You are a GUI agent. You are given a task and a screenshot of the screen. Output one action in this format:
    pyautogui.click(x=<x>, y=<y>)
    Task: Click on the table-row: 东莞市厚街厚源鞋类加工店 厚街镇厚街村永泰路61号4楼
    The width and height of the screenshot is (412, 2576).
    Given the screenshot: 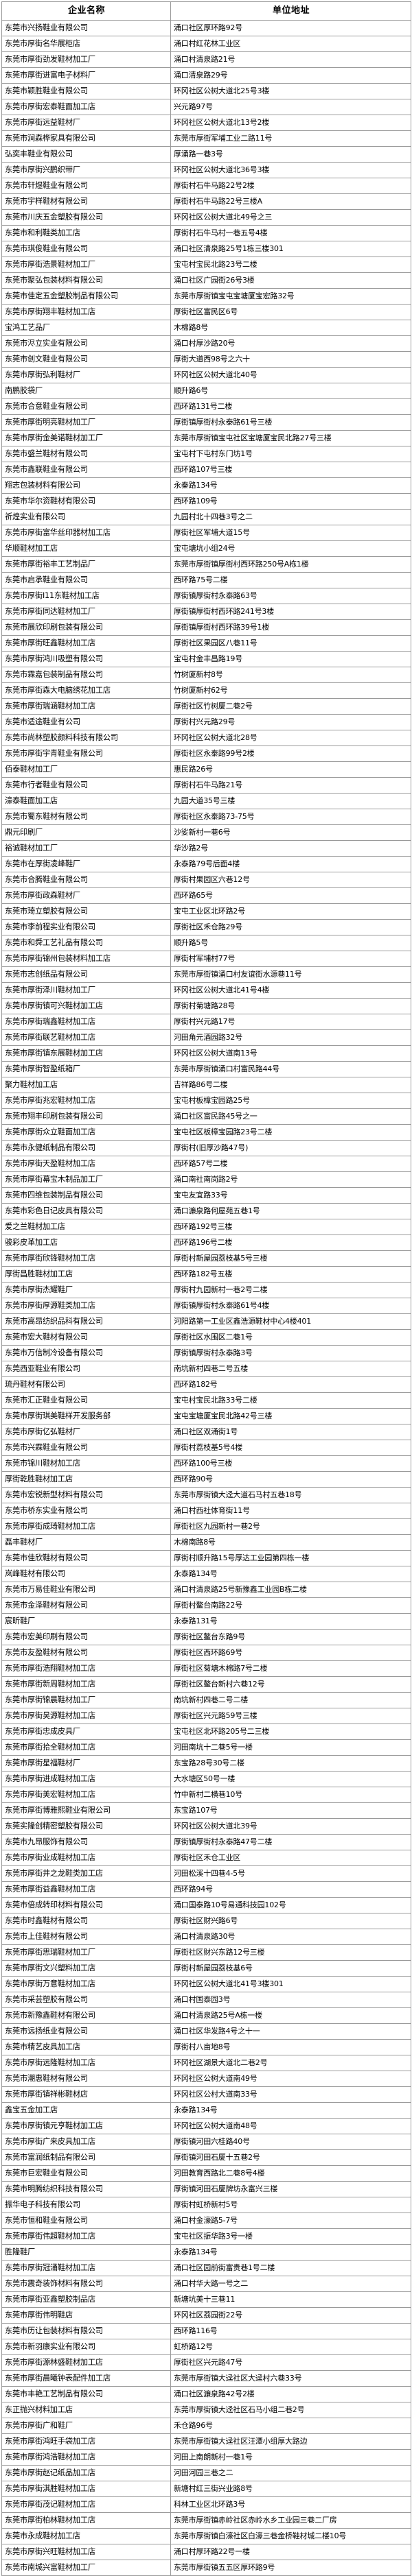 What is the action you would take?
    pyautogui.click(x=206, y=1306)
    